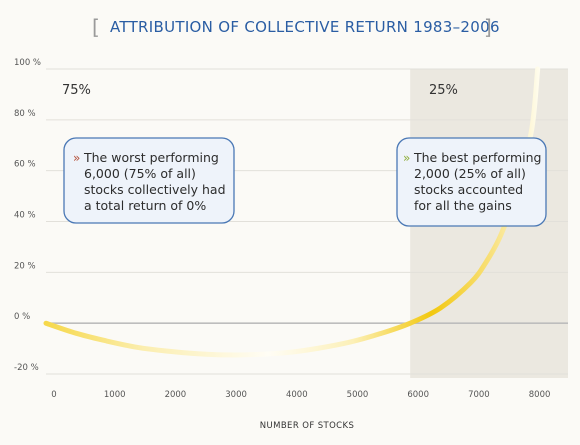 The height and width of the screenshot is (445, 580). What do you see at coordinates (470, 173) in the screenshot?
I see `annotation-line: 2,000 (25% of all)` at bounding box center [470, 173].